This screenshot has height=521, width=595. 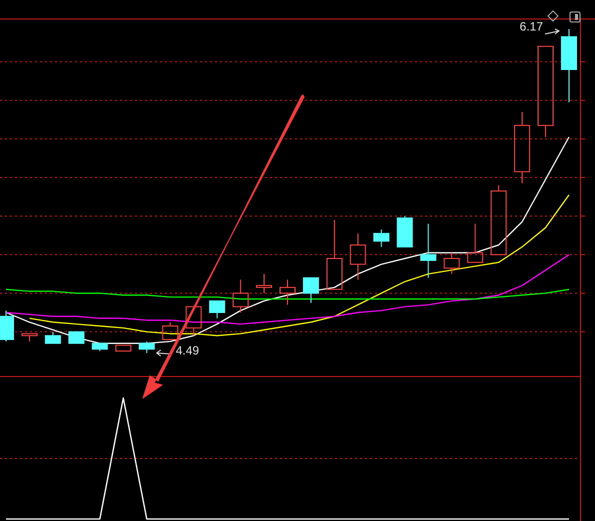 What do you see at coordinates (188, 351) in the screenshot?
I see `annotation: 4.49` at bounding box center [188, 351].